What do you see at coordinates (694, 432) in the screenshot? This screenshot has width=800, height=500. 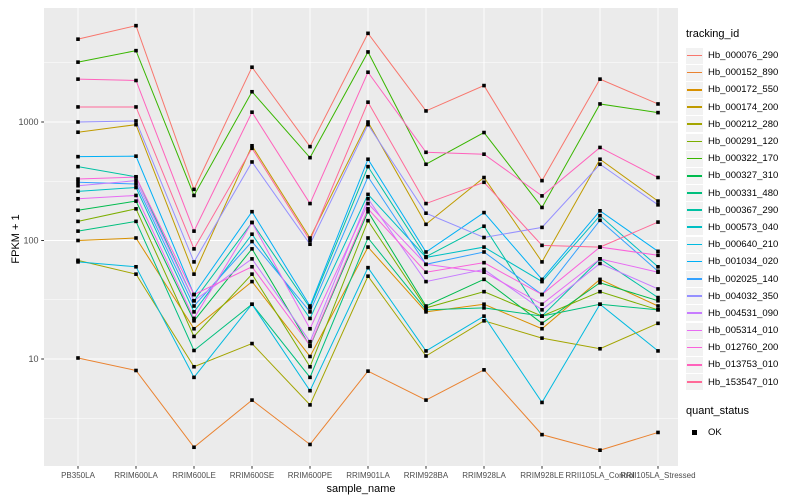 I see `quant-ok-key` at bounding box center [694, 432].